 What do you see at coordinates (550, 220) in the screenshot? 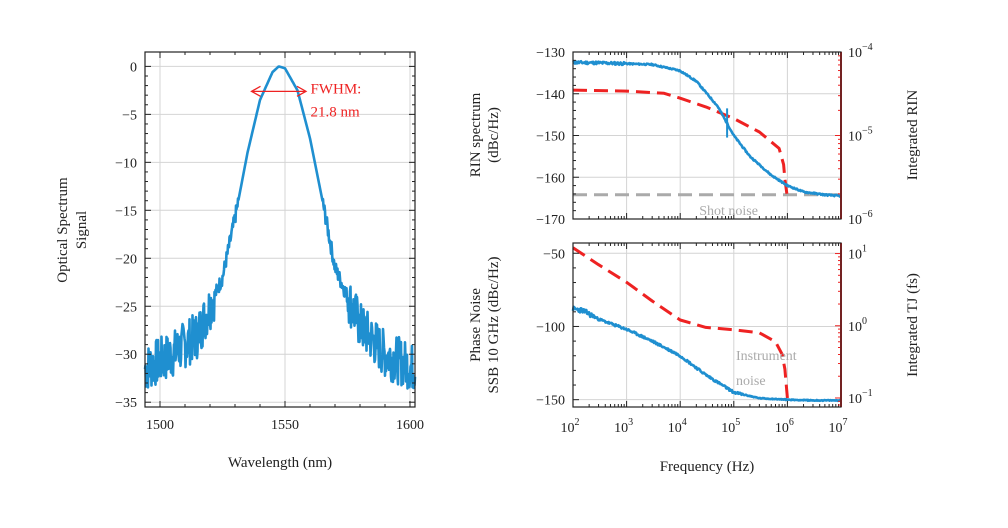
I see `rin-ytick-label: −170` at bounding box center [550, 220].